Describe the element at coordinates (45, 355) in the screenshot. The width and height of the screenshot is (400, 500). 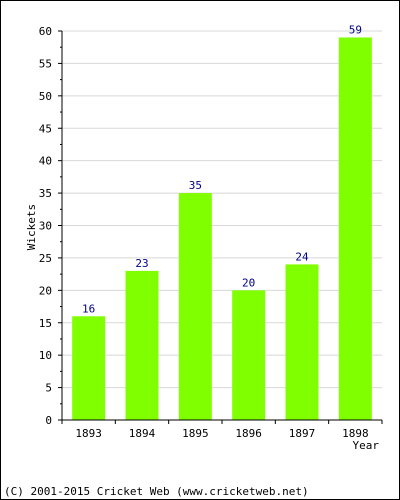
I see `y-tick-label: 10` at that location.